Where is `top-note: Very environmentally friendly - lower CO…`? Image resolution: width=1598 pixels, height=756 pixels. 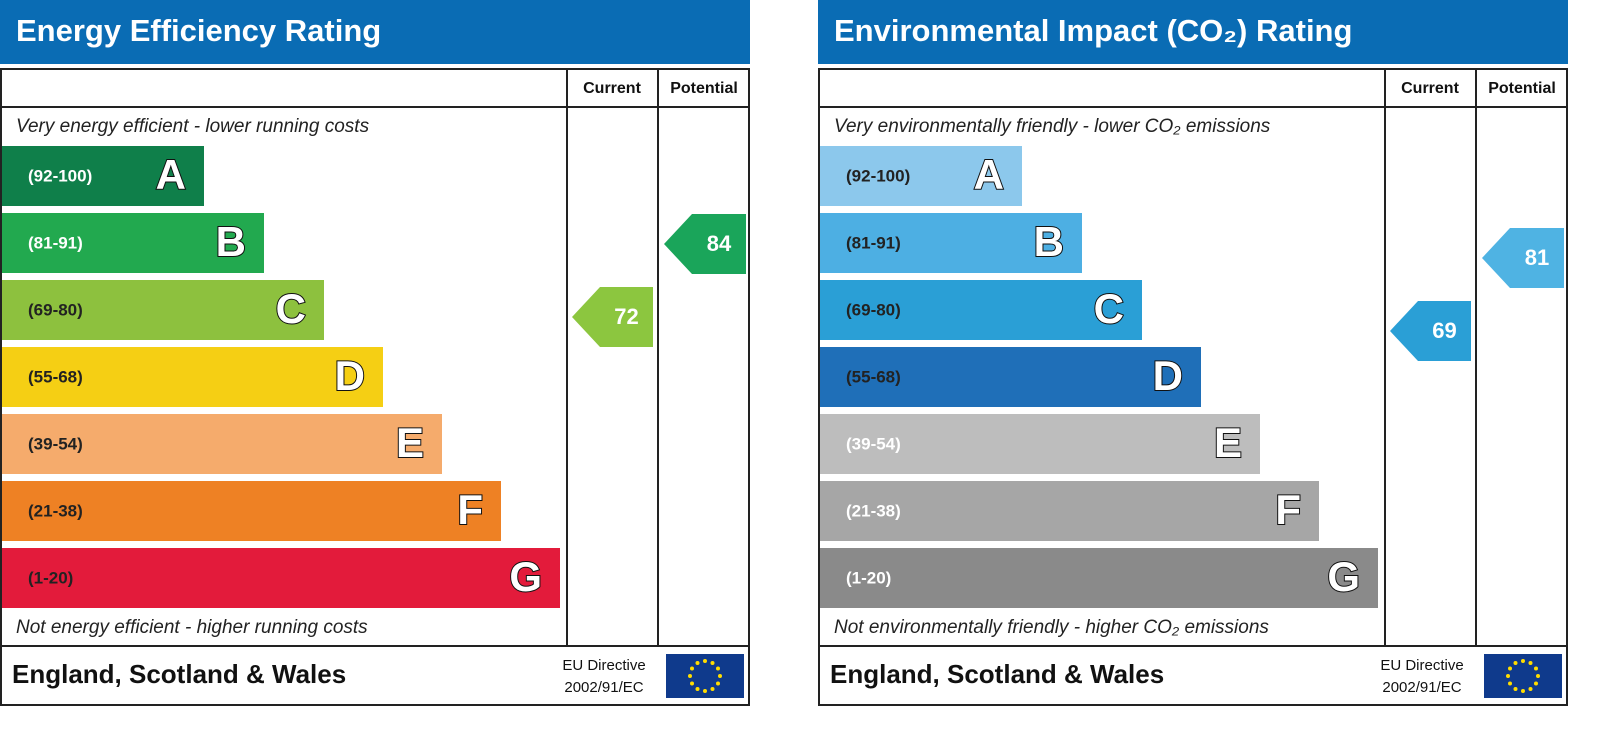 top-note: Very environmentally friendly - lower CO… is located at coordinates (1052, 126).